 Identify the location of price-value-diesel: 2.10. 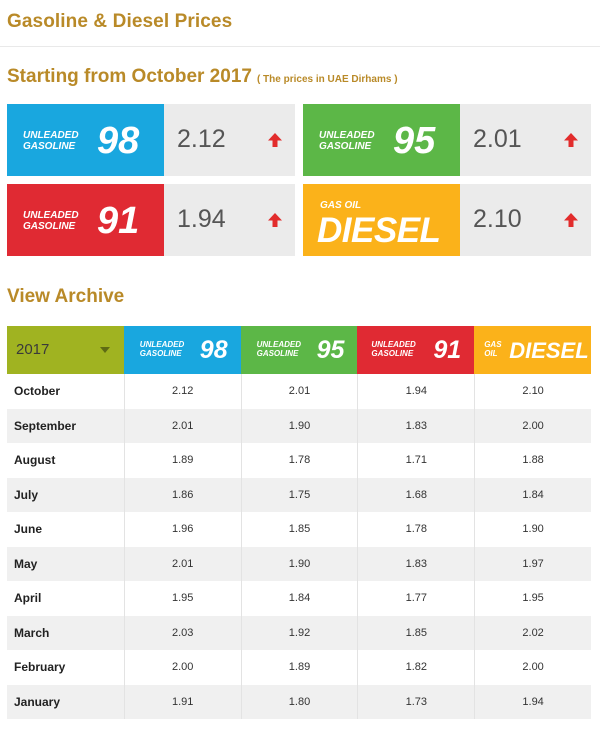
(497, 219).